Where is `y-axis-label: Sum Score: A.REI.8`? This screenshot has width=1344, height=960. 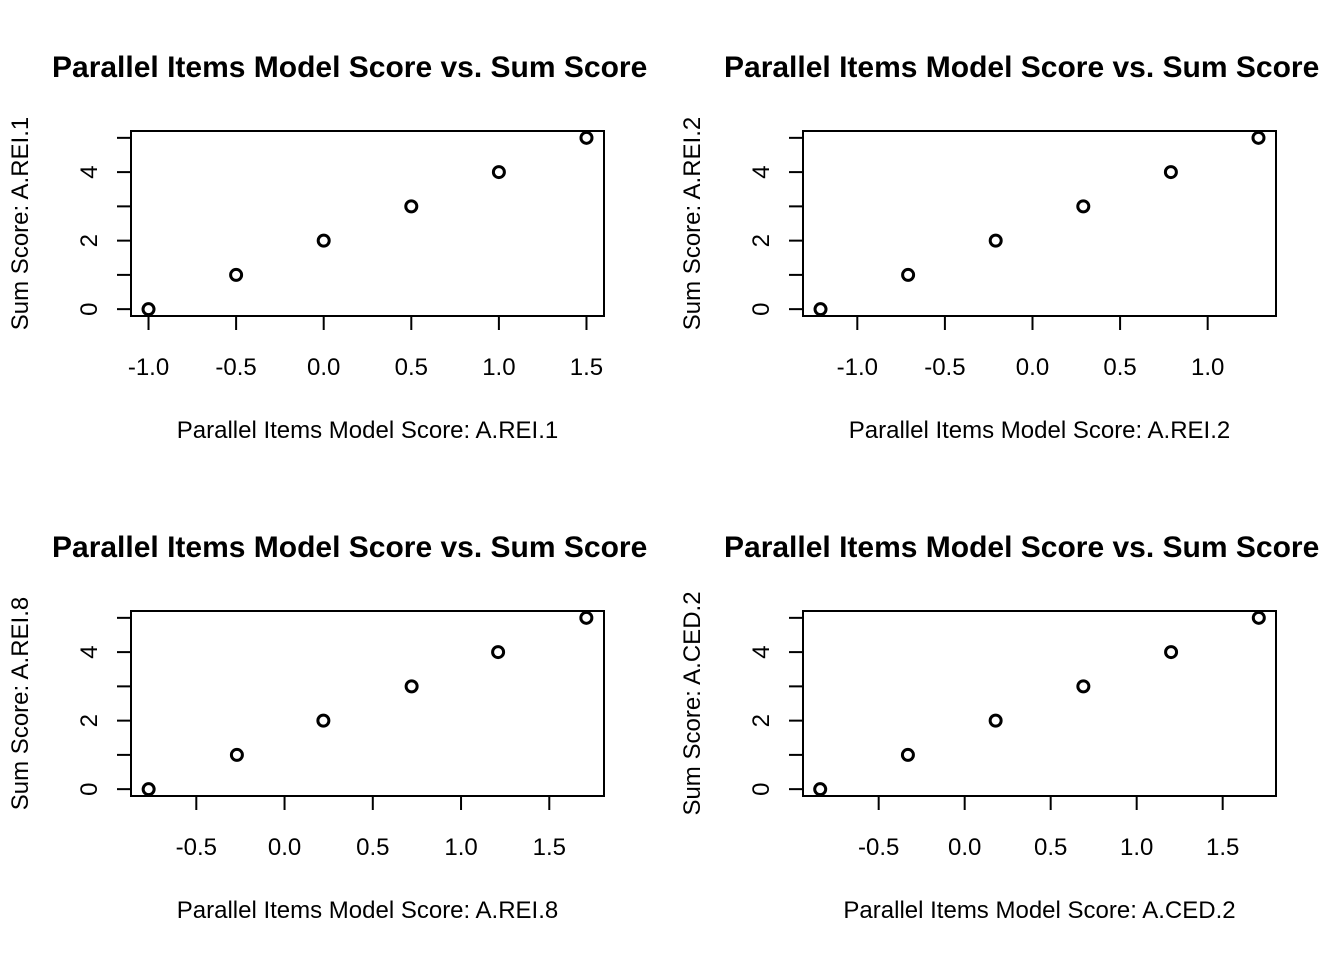
y-axis-label: Sum Score: A.REI.8 is located at coordinates (20, 703).